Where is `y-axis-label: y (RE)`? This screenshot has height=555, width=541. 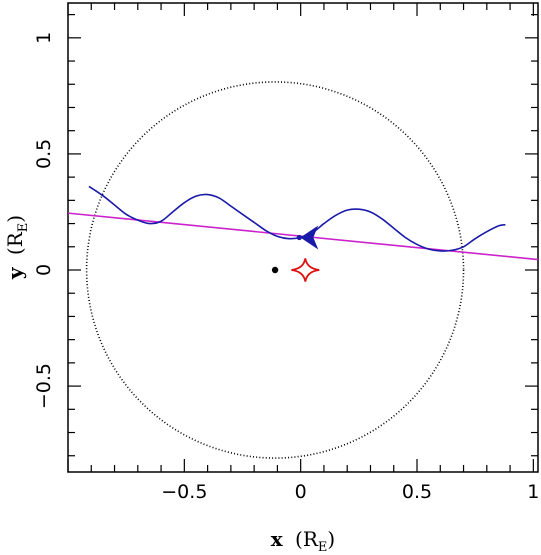 y-axis-label: y (RE) is located at coordinates (17, 247).